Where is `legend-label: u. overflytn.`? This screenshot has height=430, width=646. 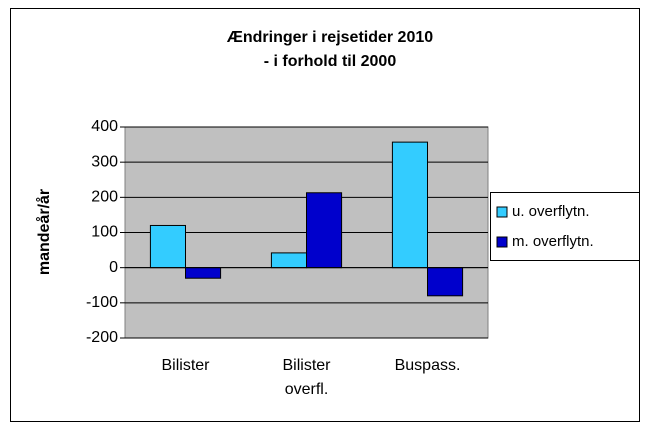
legend-label: u. overflytn. is located at coordinates (551, 211).